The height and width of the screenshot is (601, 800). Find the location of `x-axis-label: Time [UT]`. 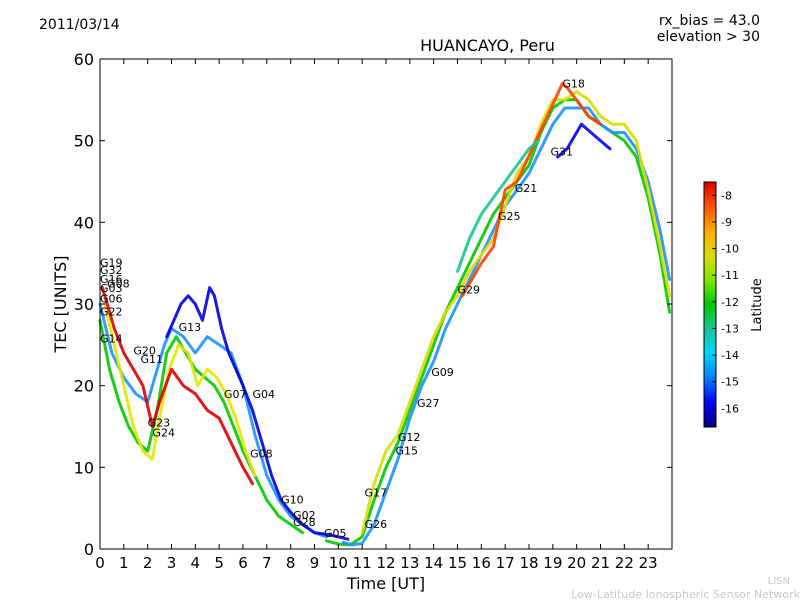

x-axis-label: Time [UT] is located at coordinates (385, 583).